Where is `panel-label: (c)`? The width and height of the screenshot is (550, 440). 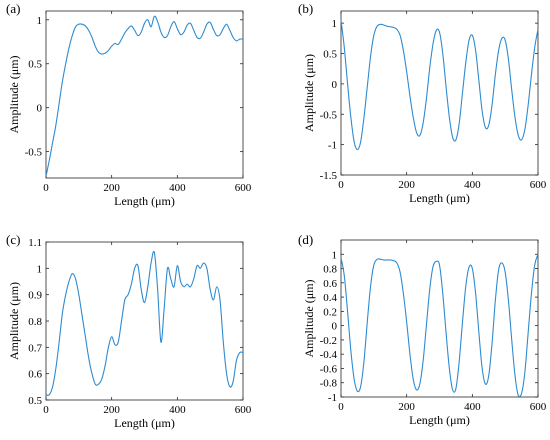 panel-label: (c) is located at coordinates (13, 239).